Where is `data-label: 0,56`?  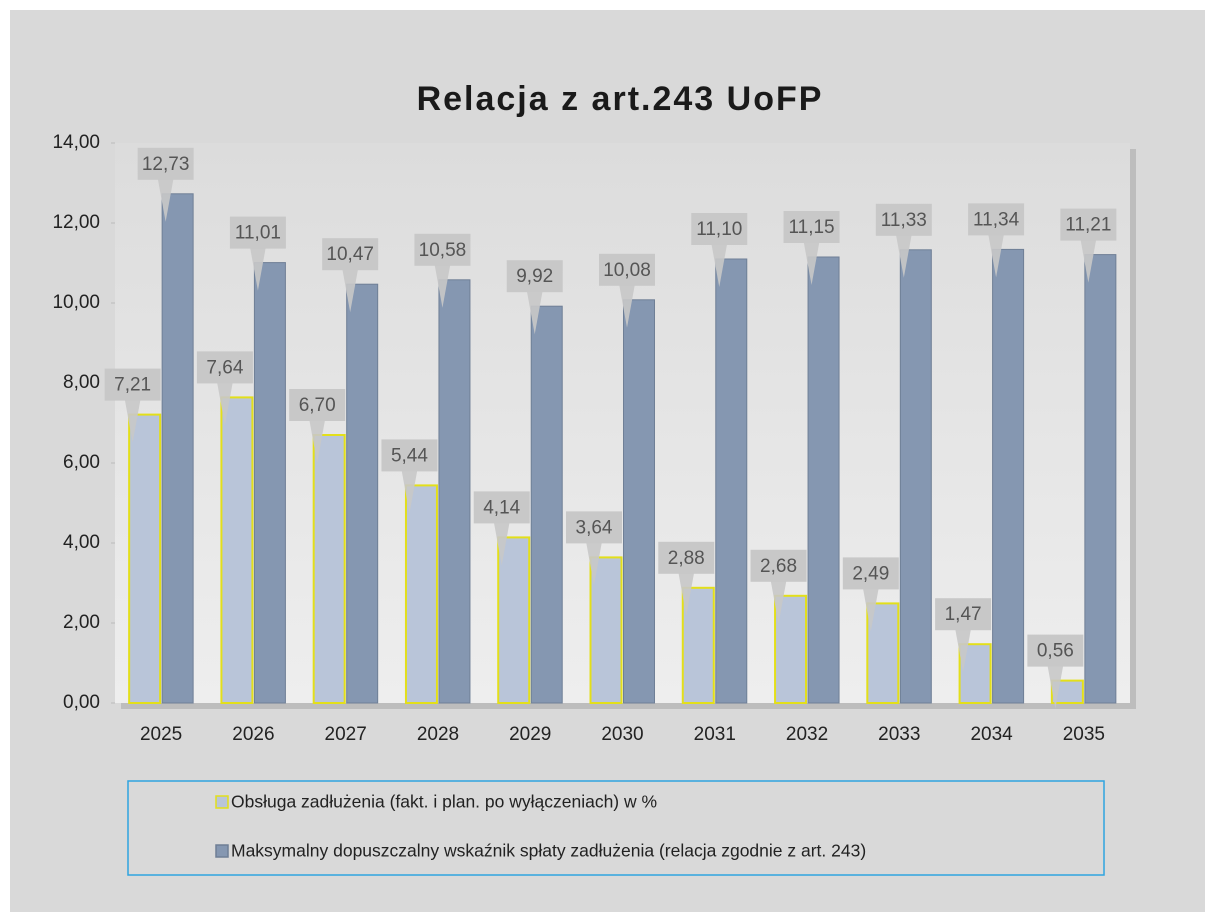
data-label: 0,56 is located at coordinates (1055, 651).